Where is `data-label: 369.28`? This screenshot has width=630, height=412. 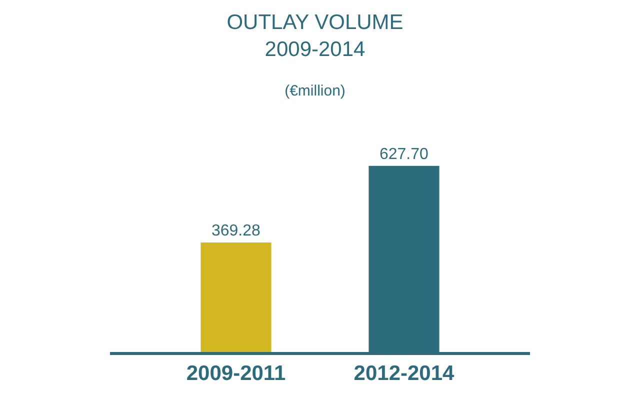 data-label: 369.28 is located at coordinates (236, 231).